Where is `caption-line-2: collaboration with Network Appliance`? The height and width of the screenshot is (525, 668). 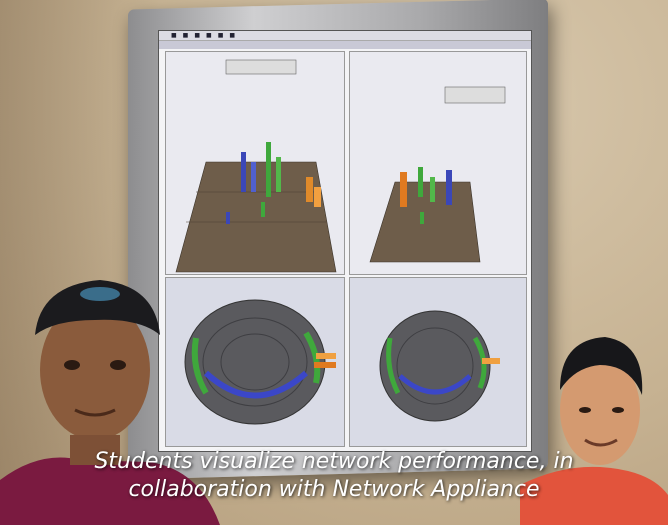 caption-line-2: collaboration with Network Appliance is located at coordinates (334, 489).